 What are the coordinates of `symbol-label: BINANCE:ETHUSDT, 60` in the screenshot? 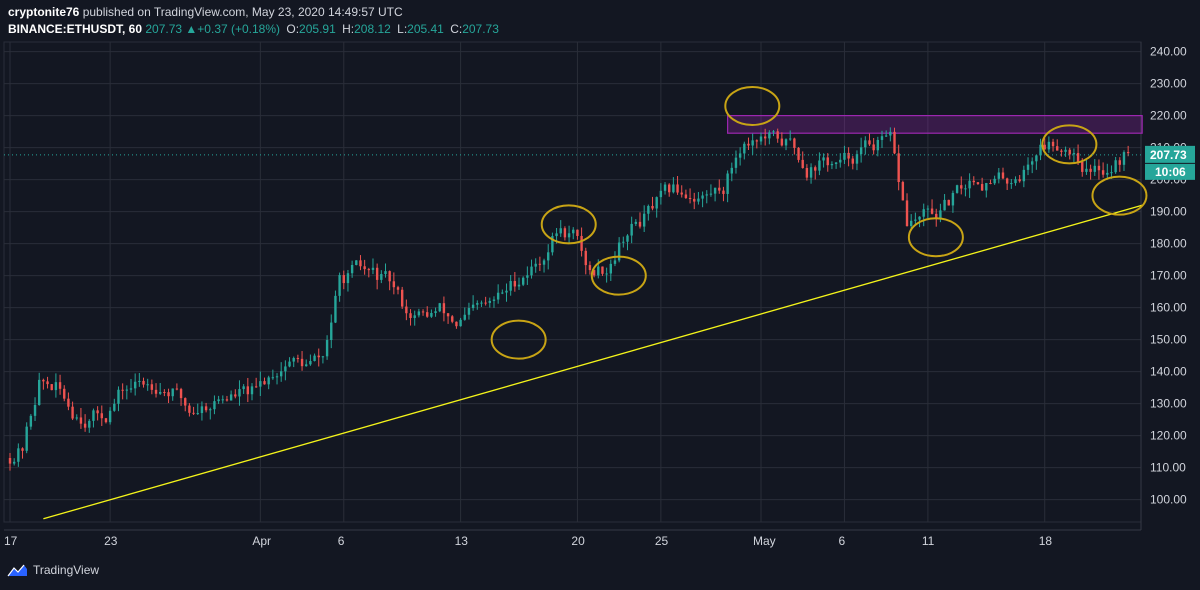 It's located at (75, 29).